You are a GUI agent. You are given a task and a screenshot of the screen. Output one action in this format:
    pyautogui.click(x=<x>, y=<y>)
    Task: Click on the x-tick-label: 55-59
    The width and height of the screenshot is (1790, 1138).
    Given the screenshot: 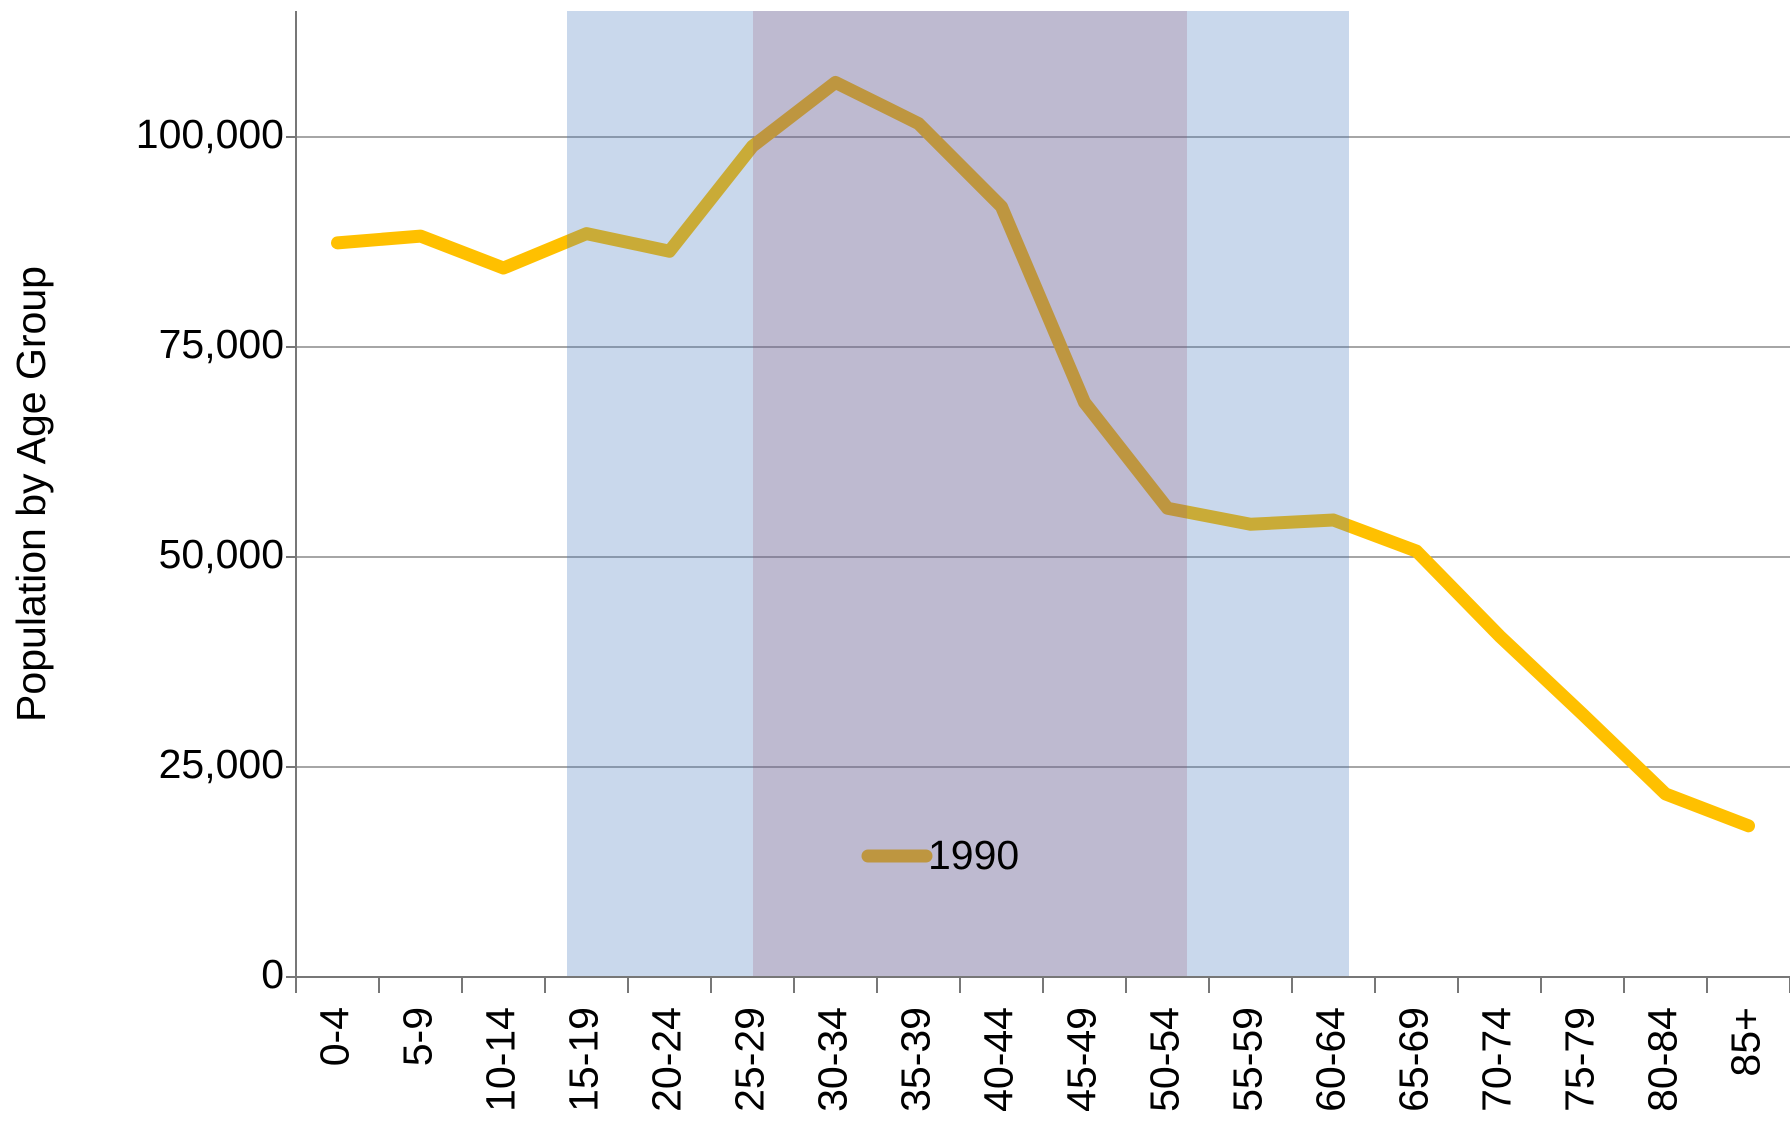 What is the action you would take?
    pyautogui.click(x=1247, y=1059)
    